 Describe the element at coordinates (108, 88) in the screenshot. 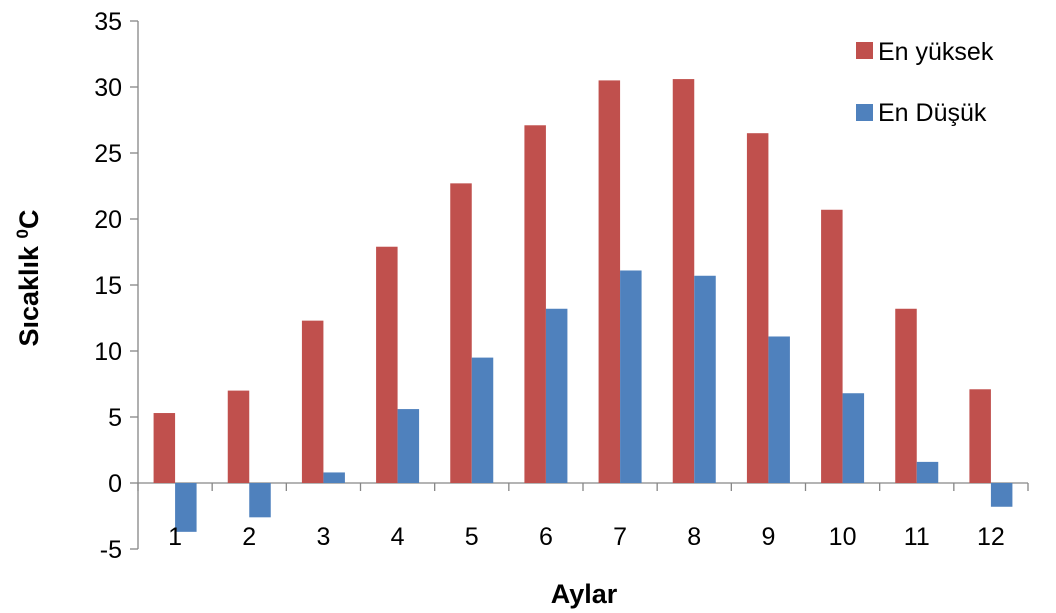

I see `y-tick-label: 30` at that location.